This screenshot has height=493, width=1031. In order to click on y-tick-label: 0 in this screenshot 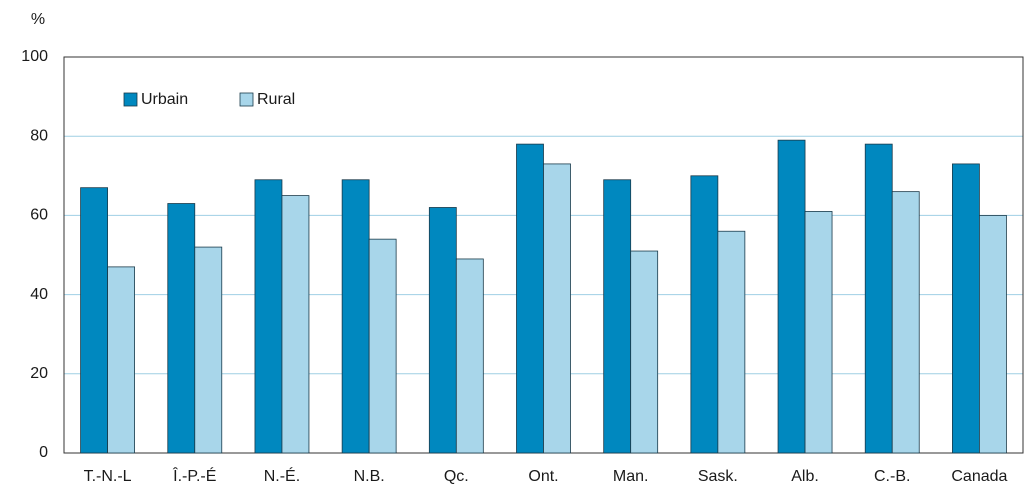, I will do `click(43, 452)`.